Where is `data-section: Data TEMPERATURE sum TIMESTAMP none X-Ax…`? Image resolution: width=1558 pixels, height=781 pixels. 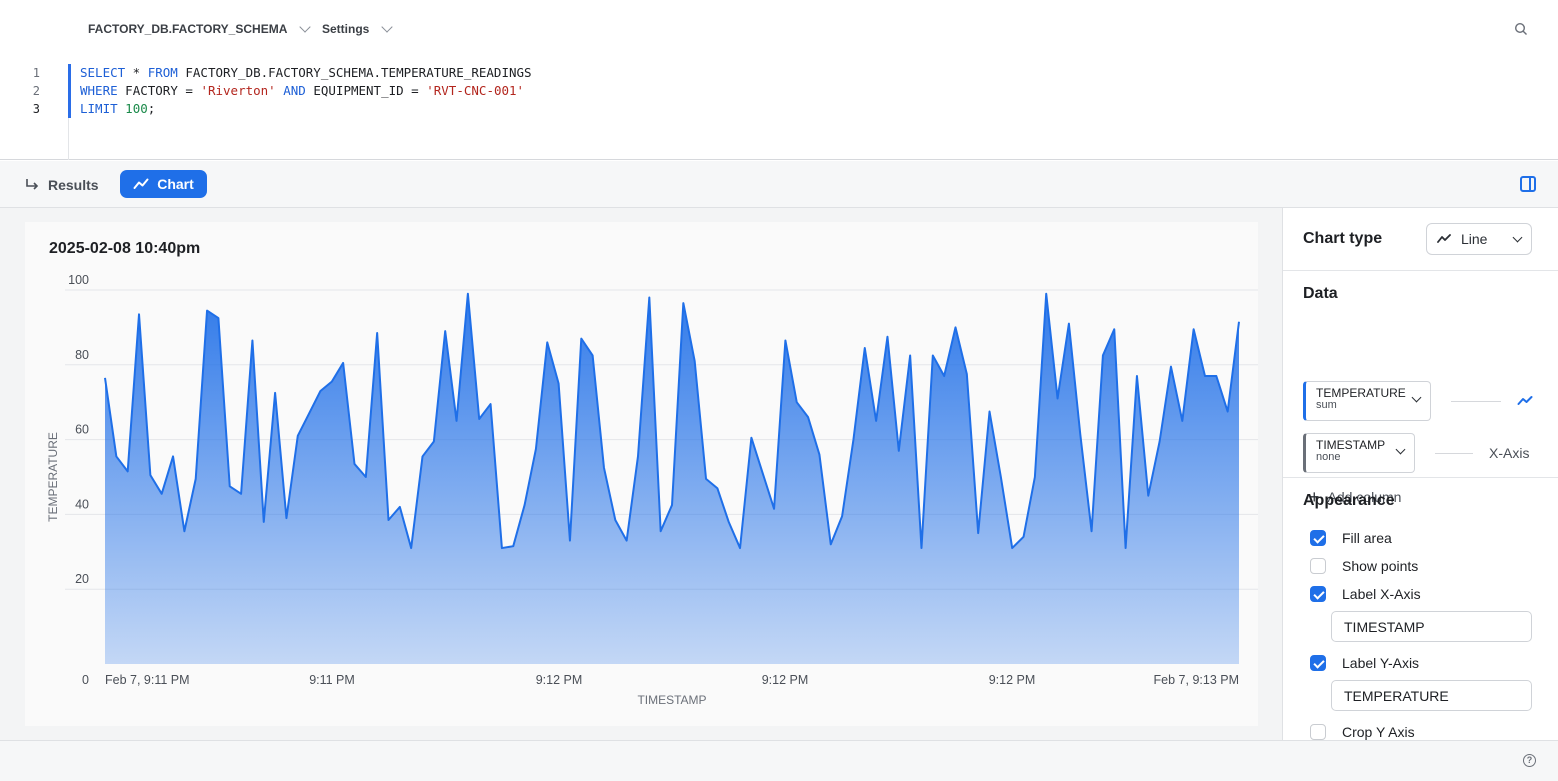 data-section: Data TEMPERATURE sum TIMESTAMP none X-Ax… is located at coordinates (1420, 388).